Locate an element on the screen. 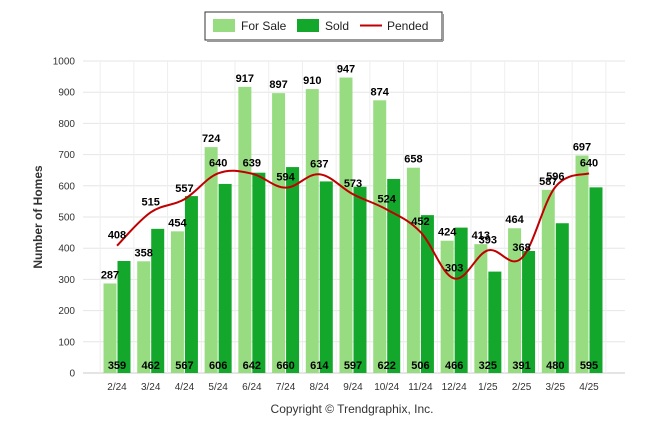  y-tick-label: 1000 is located at coordinates (64, 62).